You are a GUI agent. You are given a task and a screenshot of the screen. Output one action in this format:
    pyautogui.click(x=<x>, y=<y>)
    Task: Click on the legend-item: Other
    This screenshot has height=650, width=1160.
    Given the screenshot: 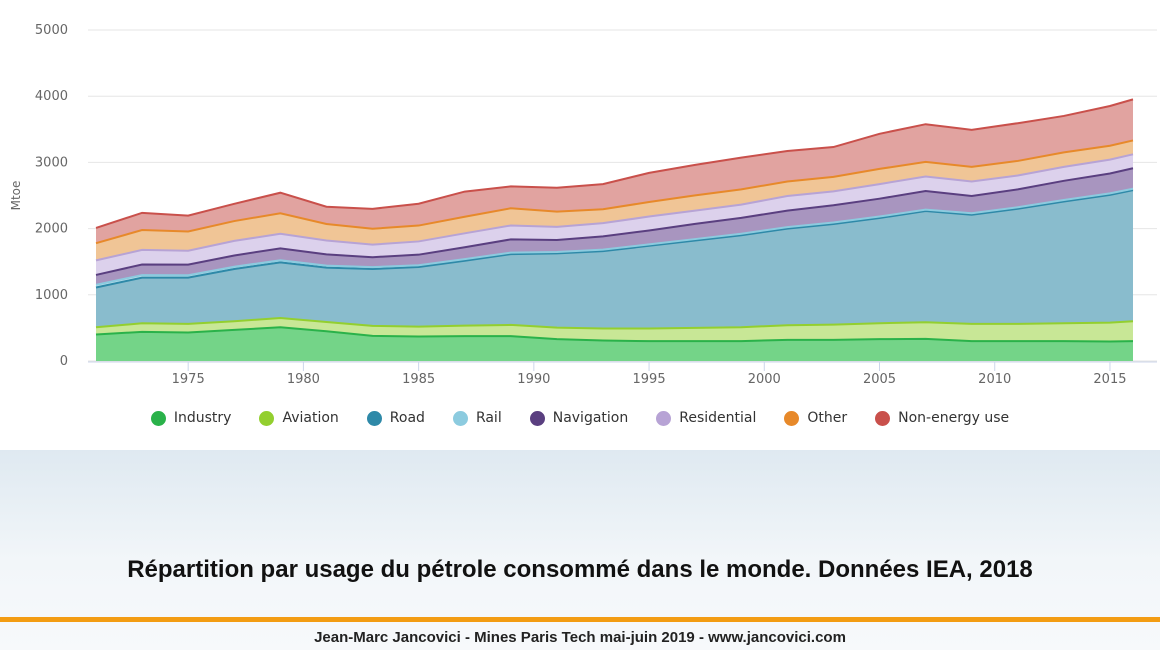 What is the action you would take?
    pyautogui.click(x=815, y=418)
    